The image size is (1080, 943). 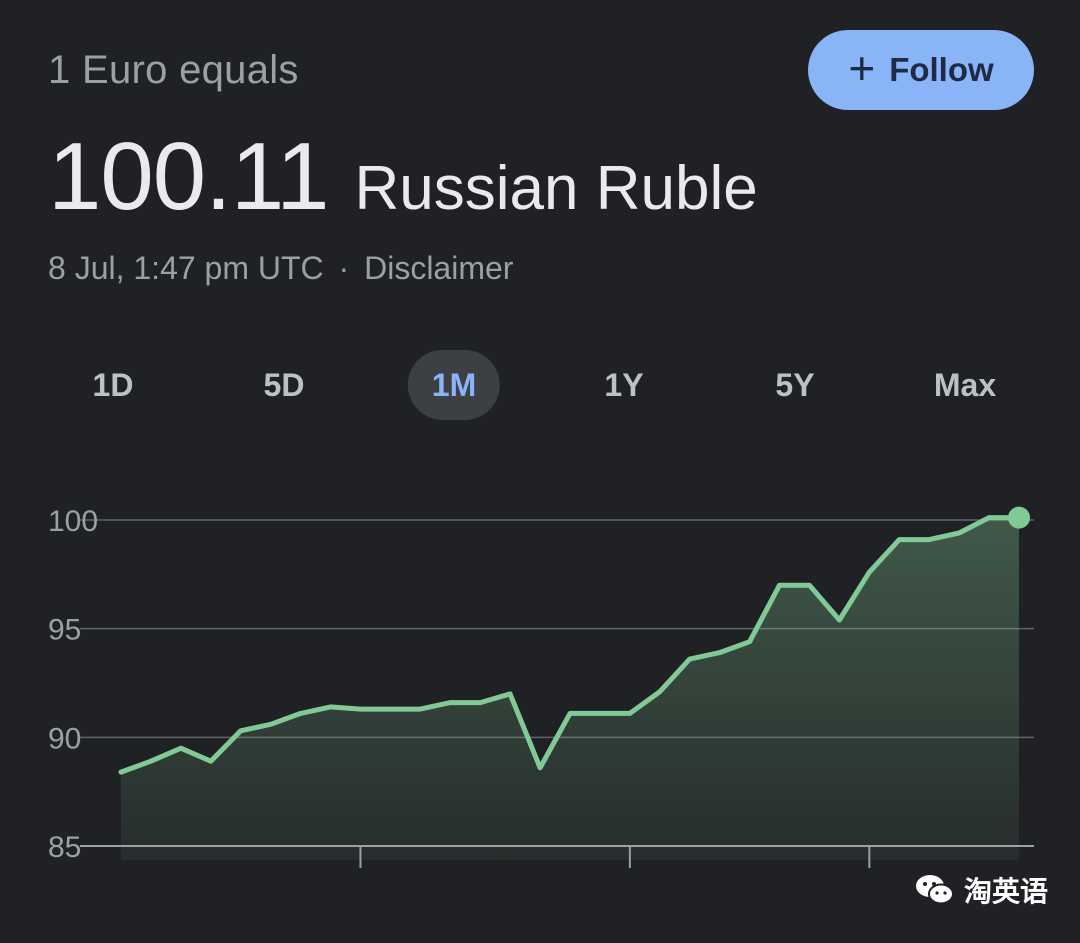 What do you see at coordinates (64, 847) in the screenshot?
I see `y-tick-label: 85` at bounding box center [64, 847].